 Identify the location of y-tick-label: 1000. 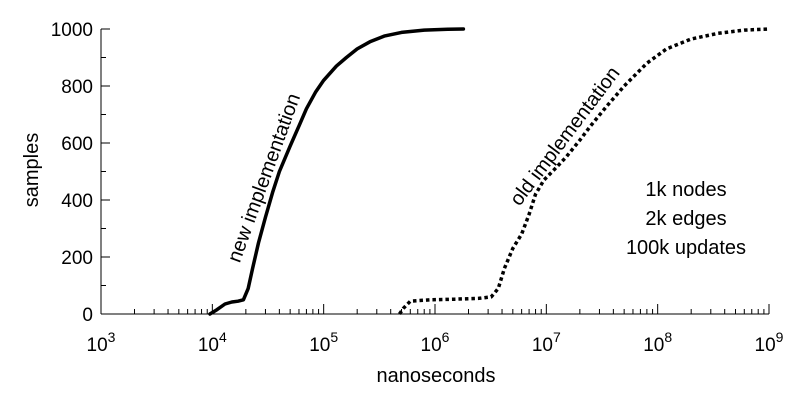
(72, 30).